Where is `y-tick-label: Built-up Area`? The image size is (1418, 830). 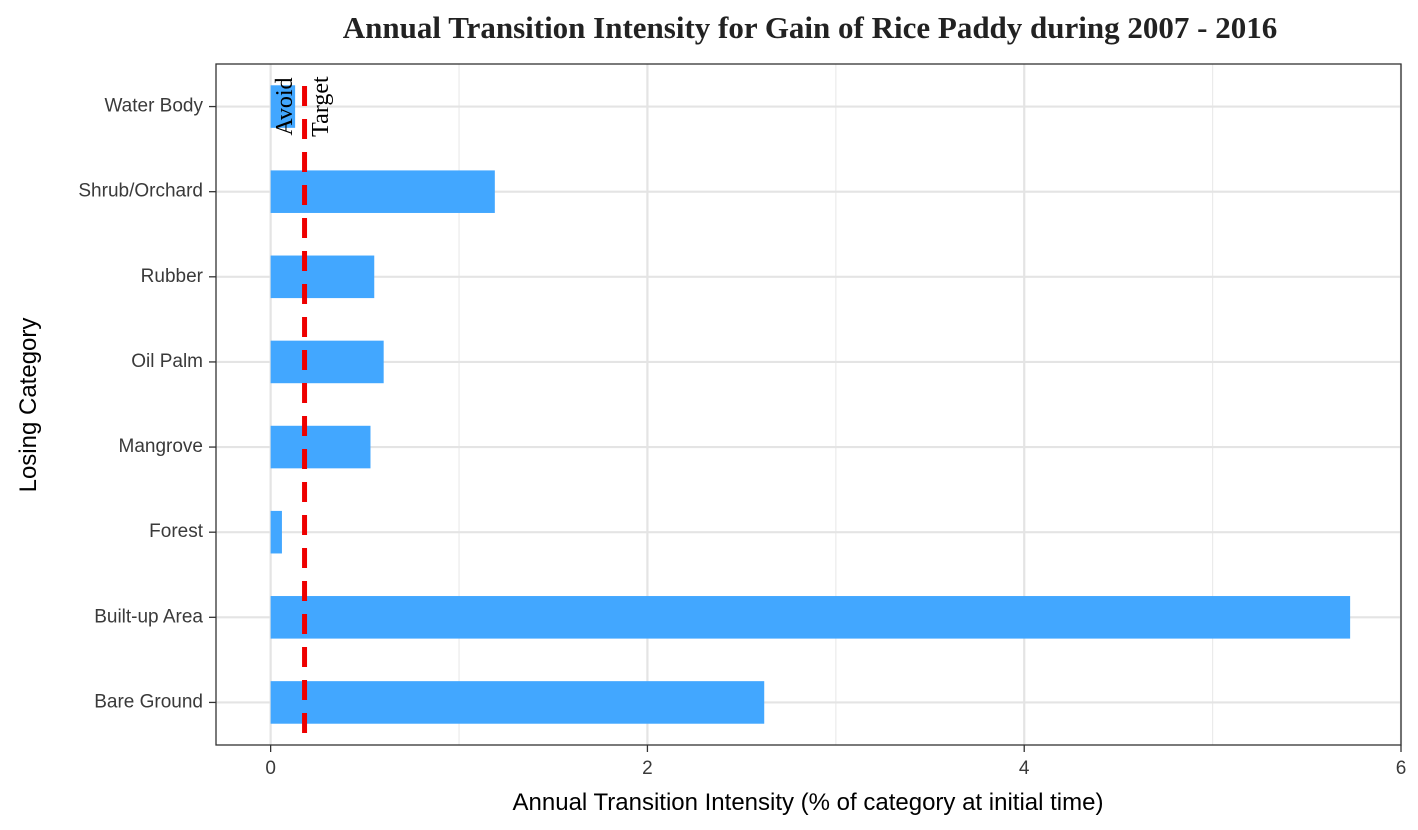 y-tick-label: Built-up Area is located at coordinates (148, 616).